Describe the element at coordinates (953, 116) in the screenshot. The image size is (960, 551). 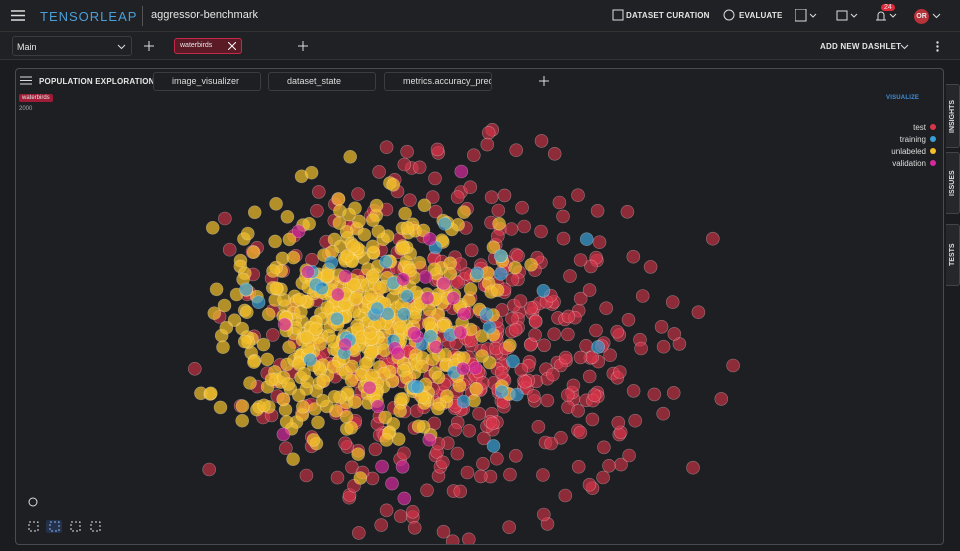
I see `side-tab: INSIGHTS` at that location.